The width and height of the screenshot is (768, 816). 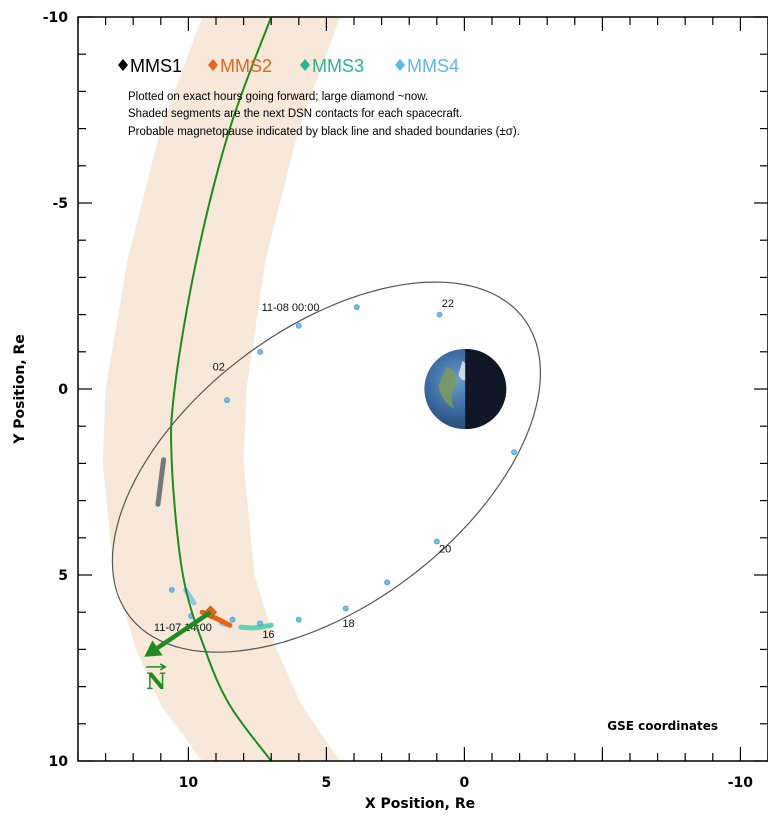 I want to click on orbit-time-label: 11-07 14:00, so click(x=183, y=628).